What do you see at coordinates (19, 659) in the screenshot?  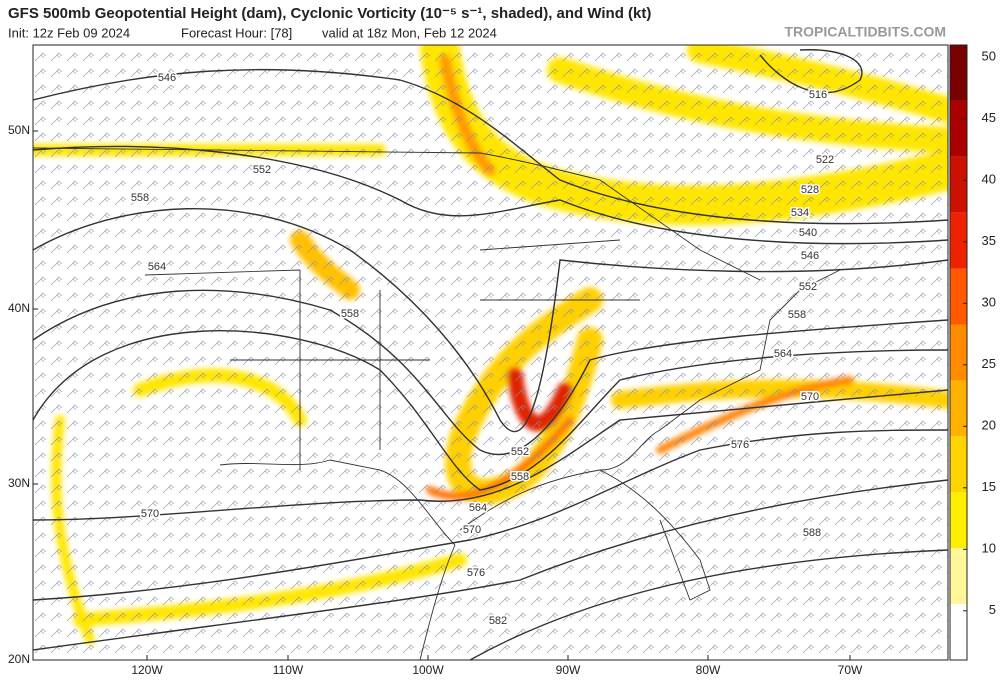 I see `lat-label: 20N` at bounding box center [19, 659].